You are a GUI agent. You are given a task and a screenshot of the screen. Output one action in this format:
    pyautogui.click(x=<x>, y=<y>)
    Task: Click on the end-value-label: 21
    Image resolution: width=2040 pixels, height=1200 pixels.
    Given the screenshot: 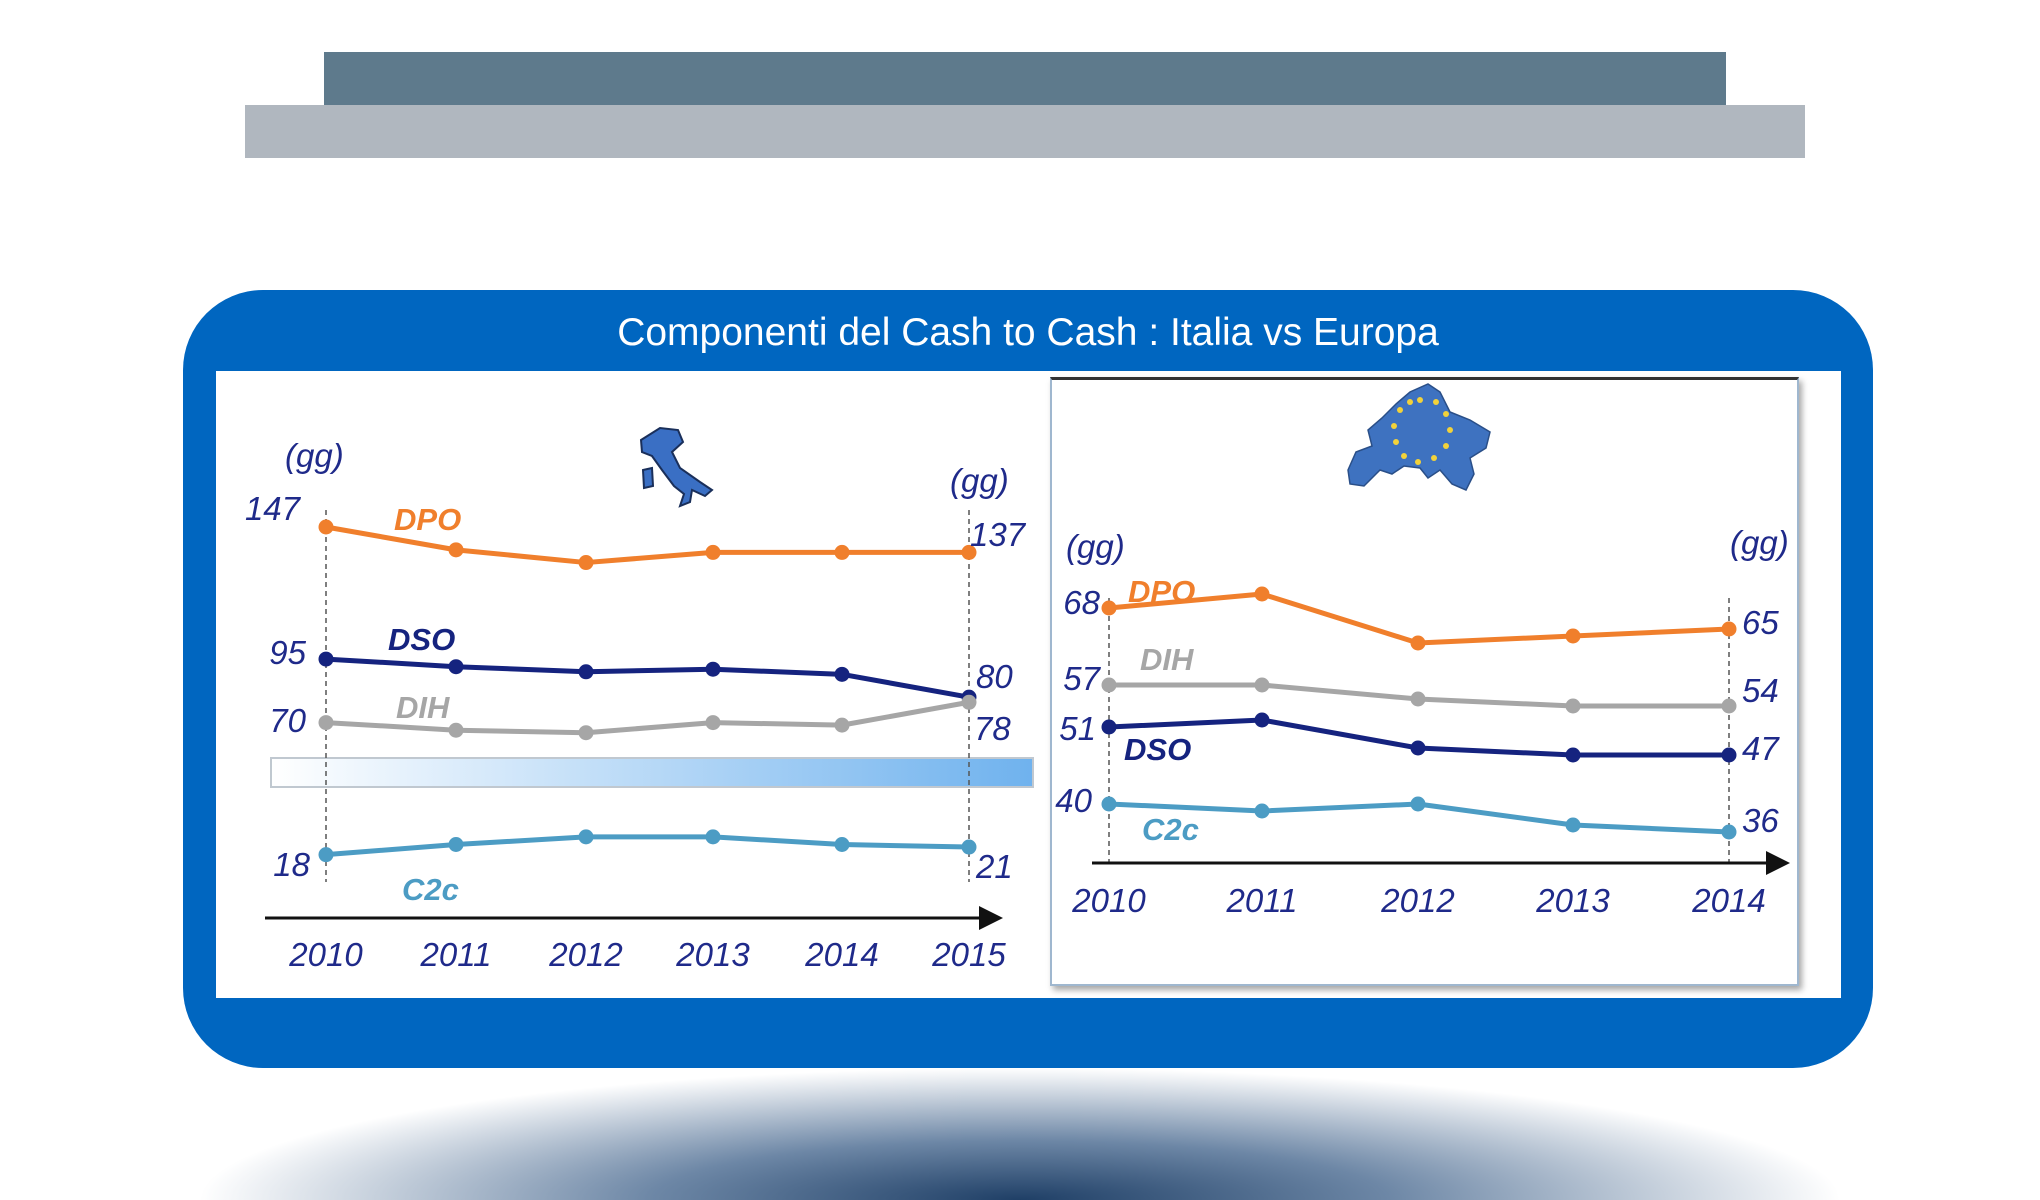 What is the action you would take?
    pyautogui.click(x=994, y=866)
    